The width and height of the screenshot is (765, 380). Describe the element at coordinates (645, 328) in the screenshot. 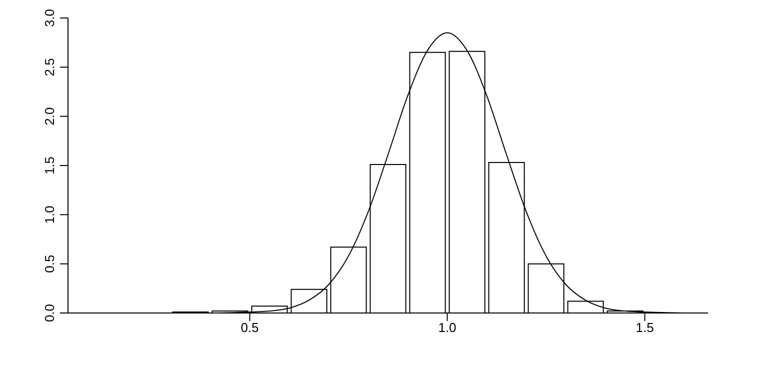

I see `x-tick-label: 1.5` at that location.